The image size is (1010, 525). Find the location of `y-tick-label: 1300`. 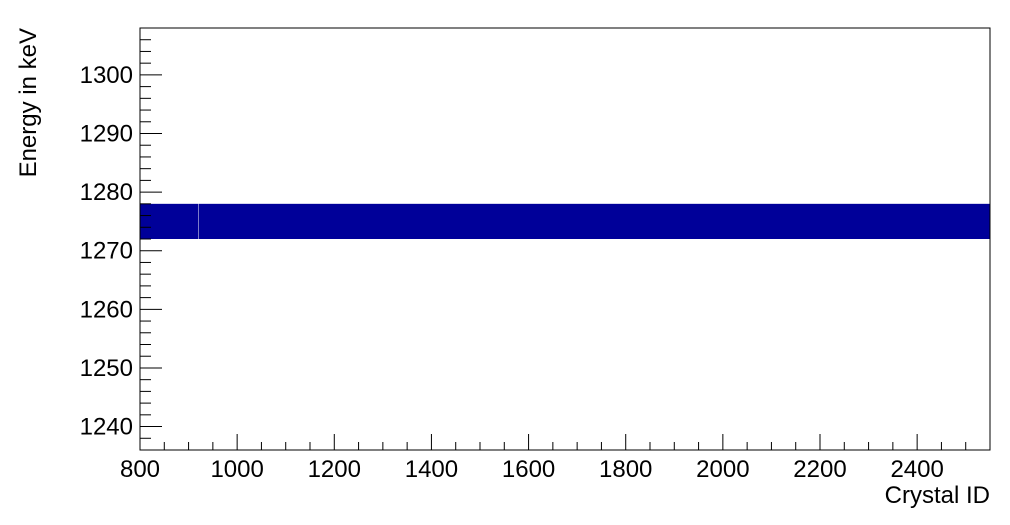

y-tick-label: 1300 is located at coordinates (106, 75).